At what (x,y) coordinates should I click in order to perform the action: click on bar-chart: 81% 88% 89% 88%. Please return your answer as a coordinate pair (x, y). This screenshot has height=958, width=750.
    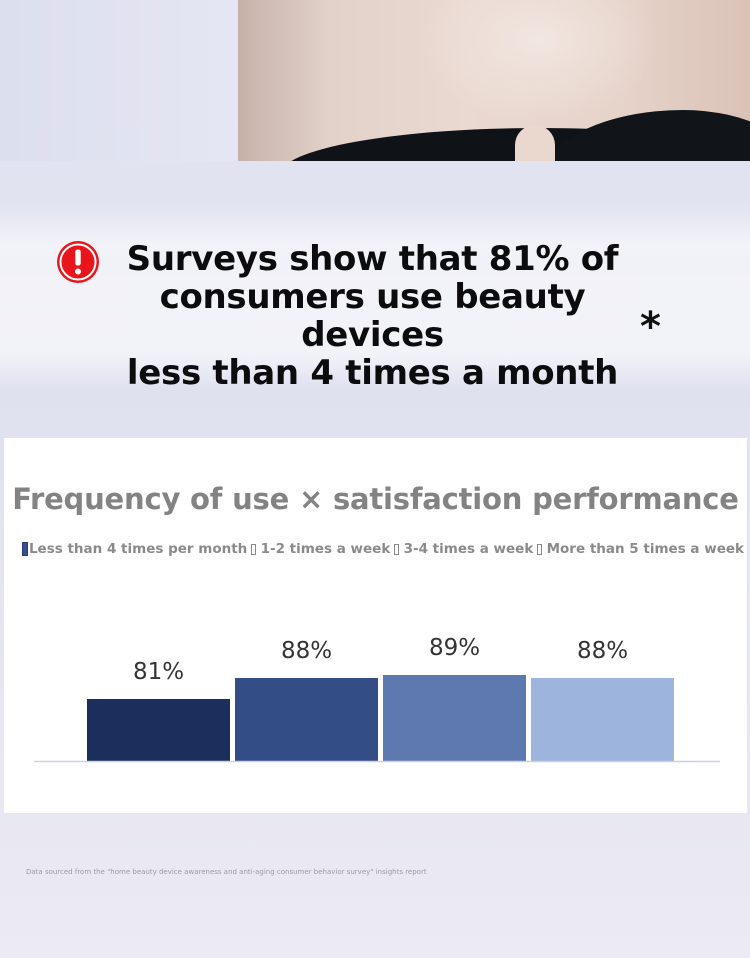
    Looking at the image, I should click on (377, 699).